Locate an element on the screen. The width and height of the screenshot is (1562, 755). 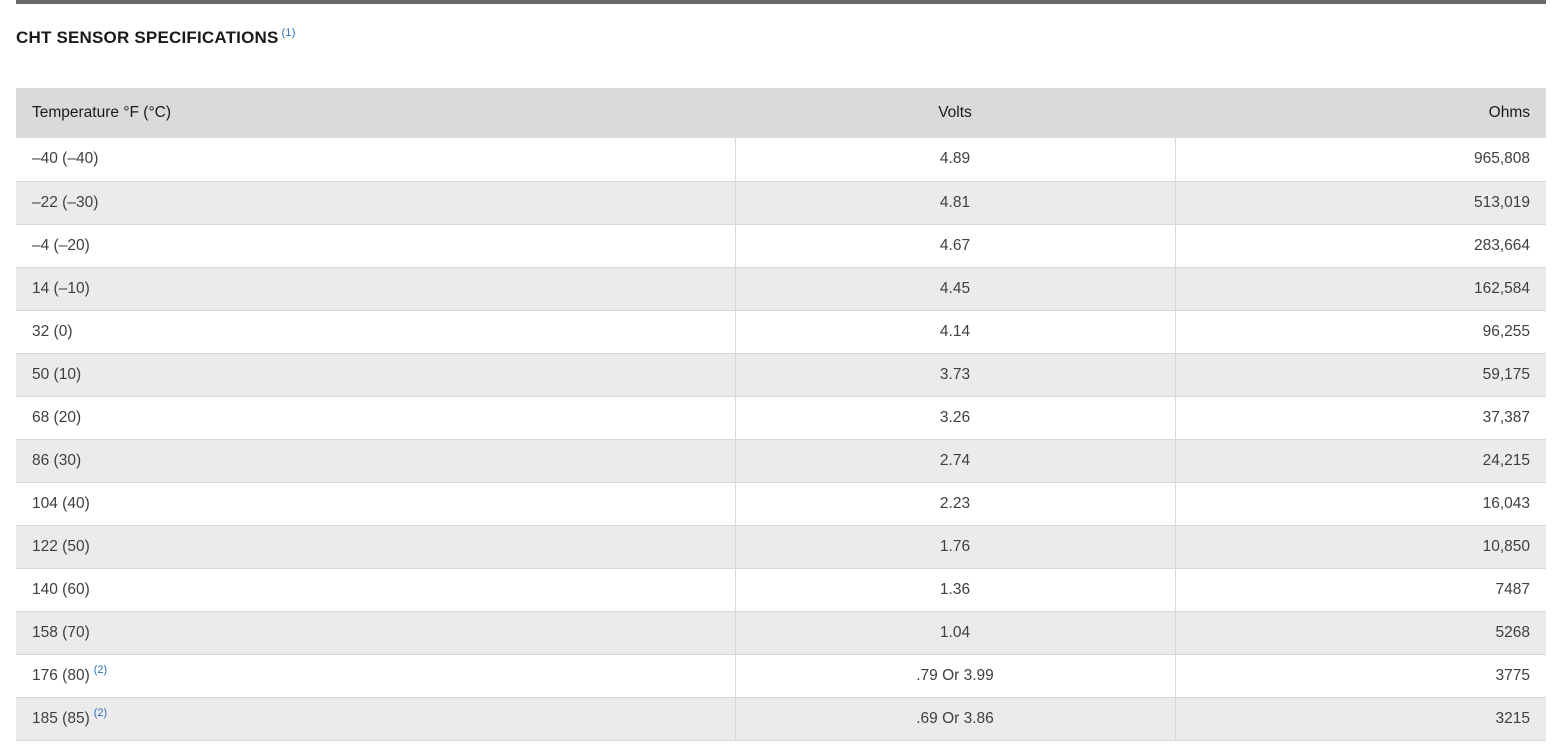
cell-ohms: 965,808 is located at coordinates (1360, 160).